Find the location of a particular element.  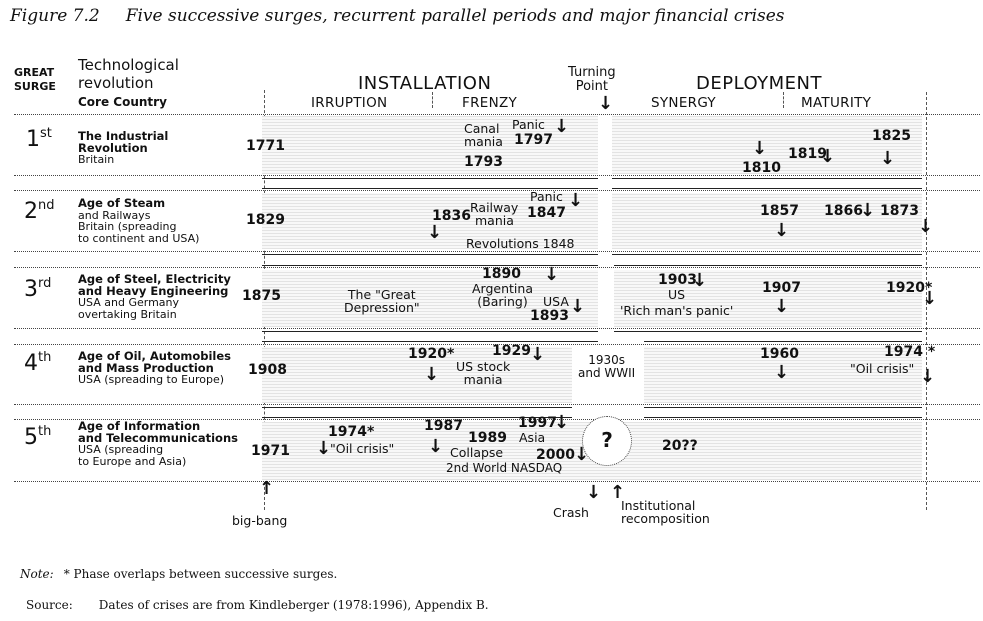

crisis-1997-arrow-icon: ↓ is located at coordinates (562, 422).